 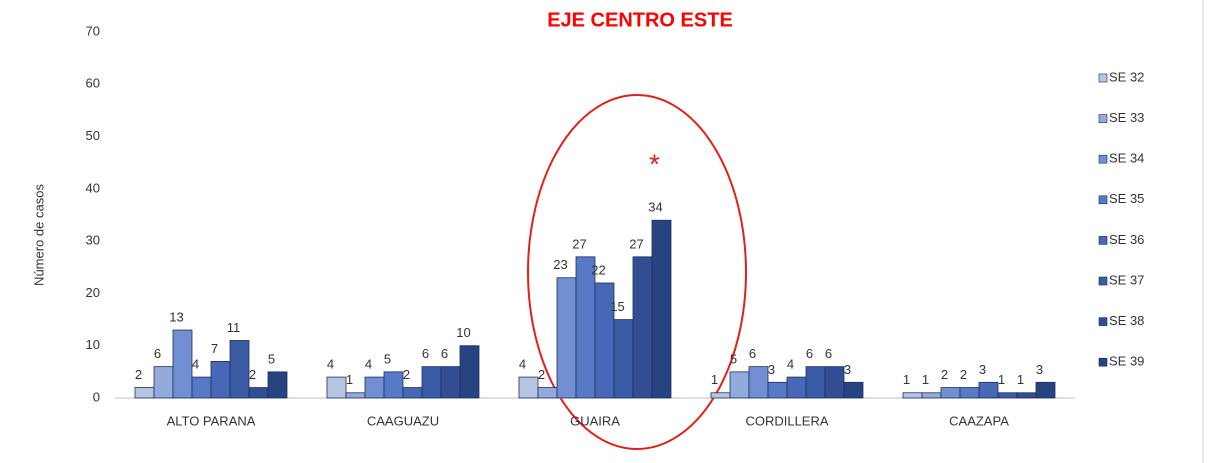 I want to click on chart-title: EJE CENTRO ESTE, so click(x=640, y=20).